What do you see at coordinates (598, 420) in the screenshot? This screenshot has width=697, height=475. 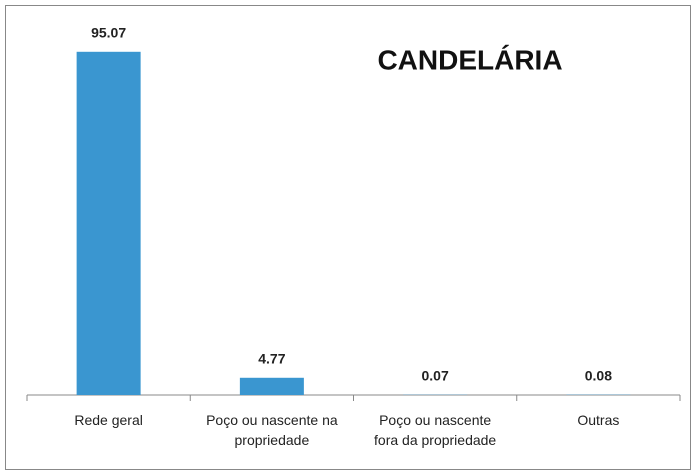 I see `x-tick-label: Outras` at bounding box center [598, 420].